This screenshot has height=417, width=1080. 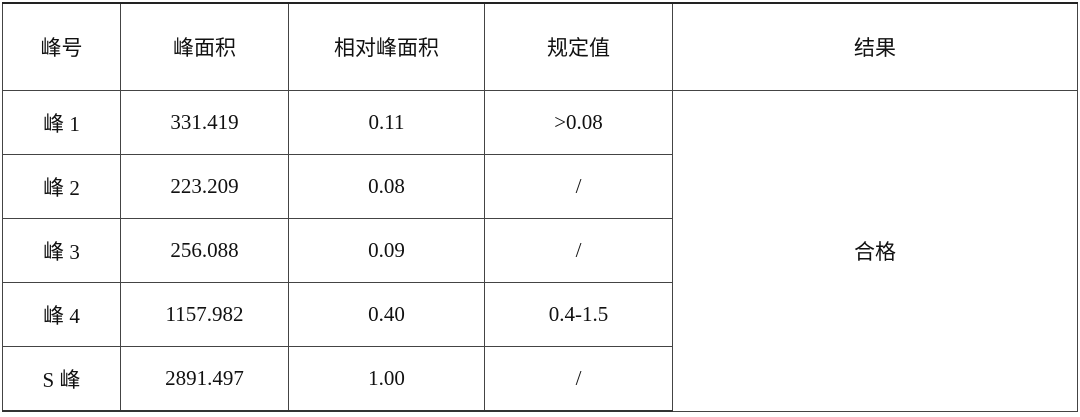 What do you see at coordinates (61, 46) in the screenshot?
I see `header-peak: 峰号` at bounding box center [61, 46].